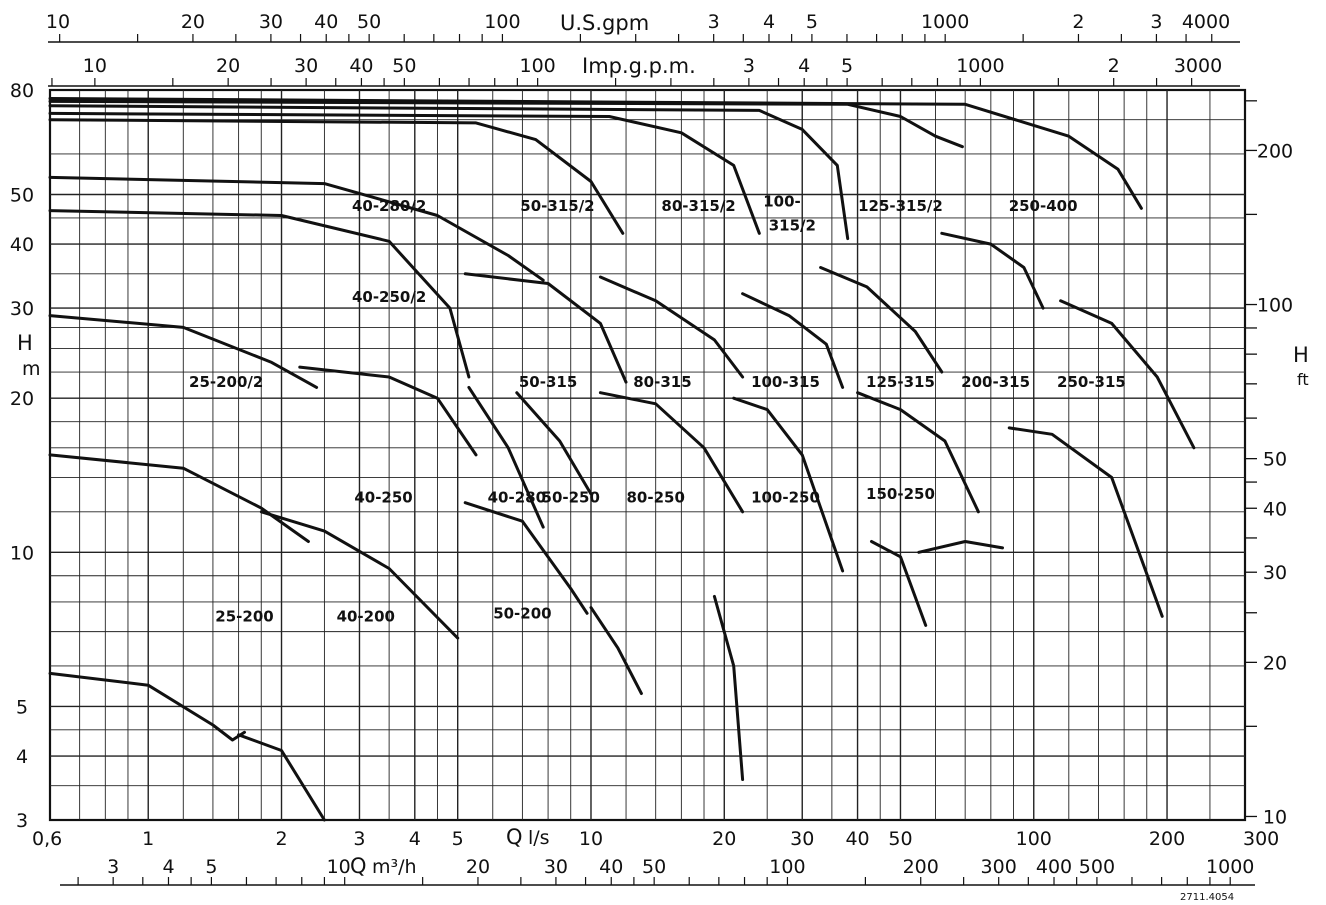 The width and height of the screenshot is (1326, 905). I want to click on pump-curve-label: 80-250, so click(655, 497).